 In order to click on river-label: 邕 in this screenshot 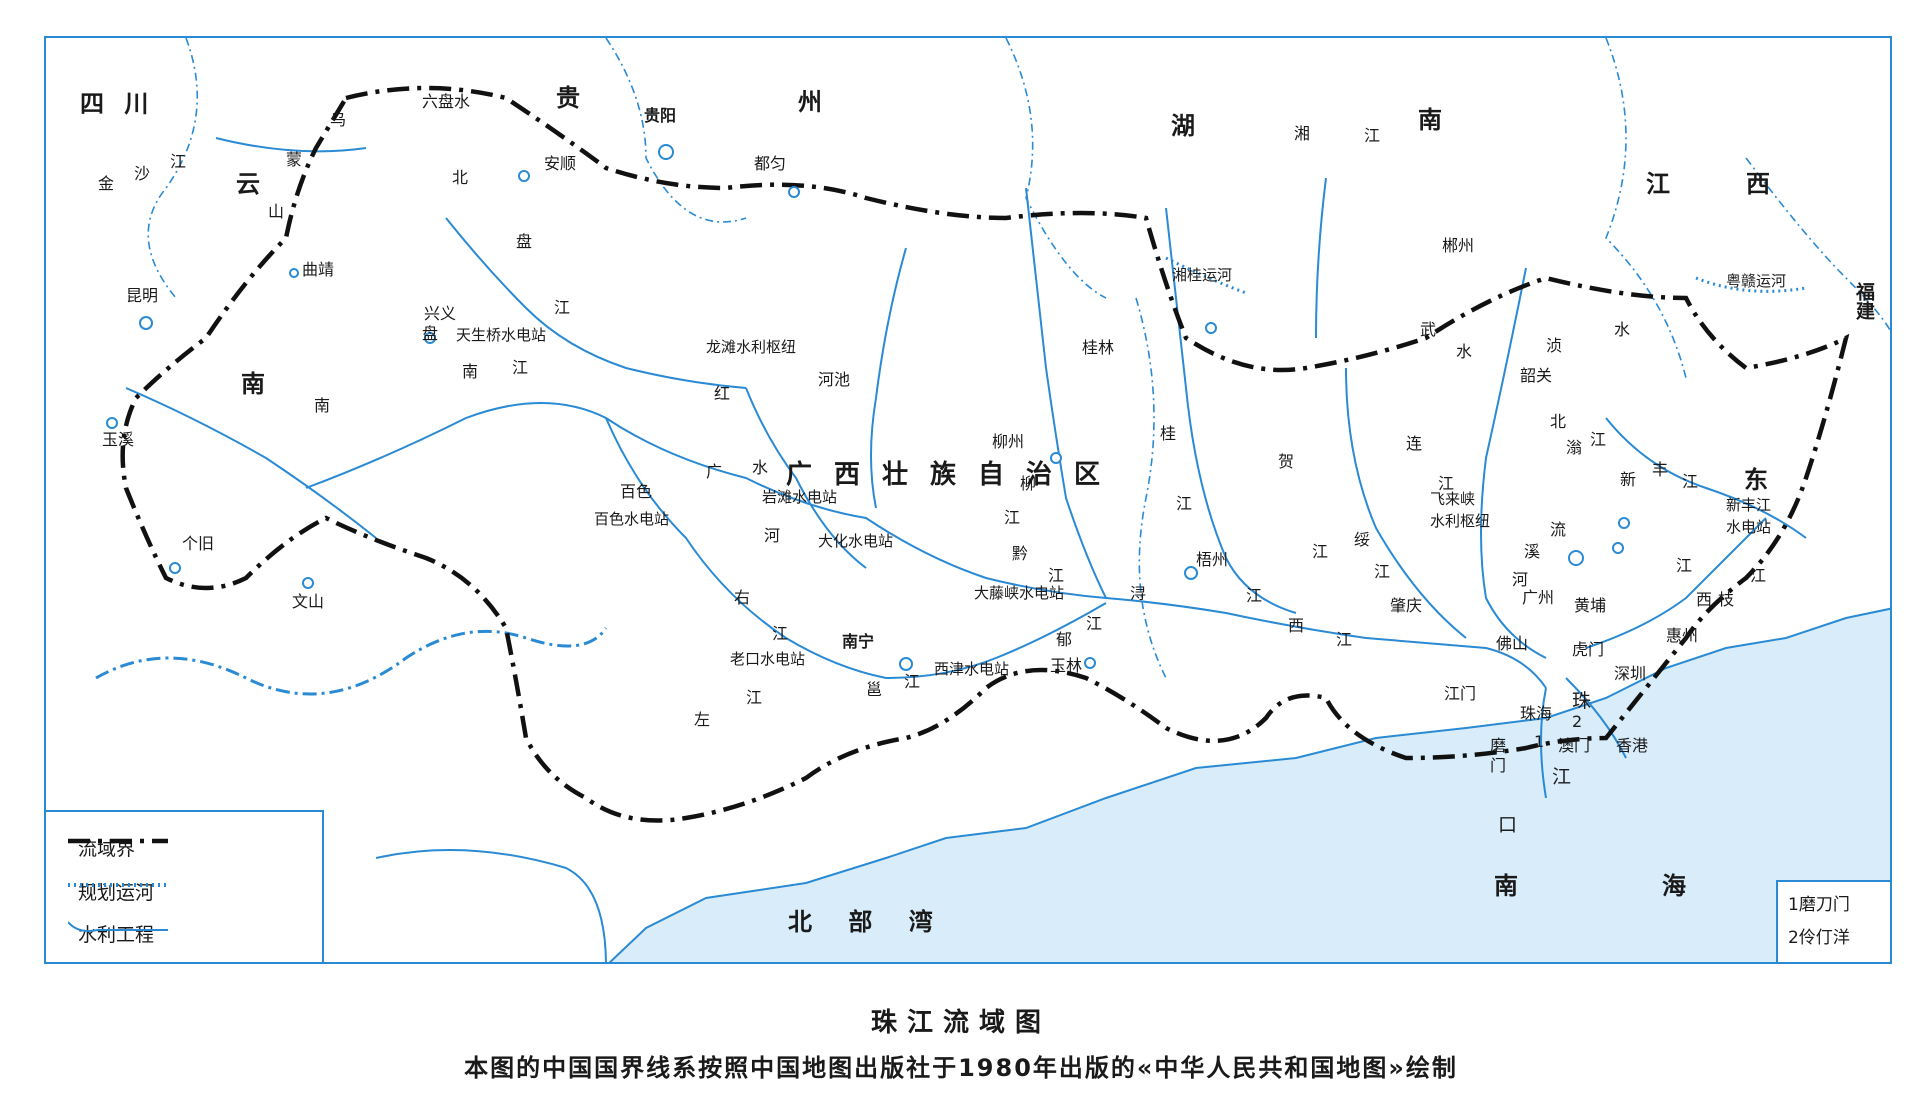, I will do `click(874, 689)`.